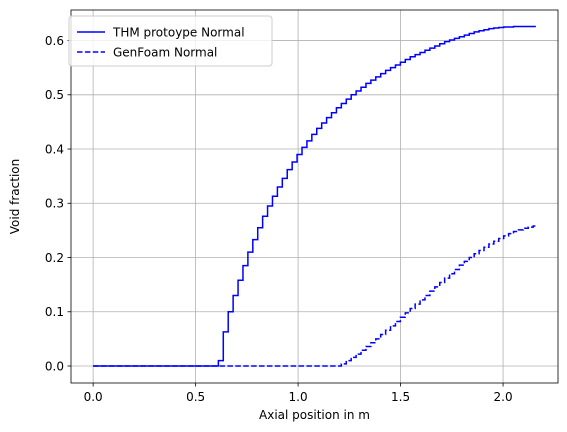  I want to click on y-tick-label: 0.5, so click(54, 95).